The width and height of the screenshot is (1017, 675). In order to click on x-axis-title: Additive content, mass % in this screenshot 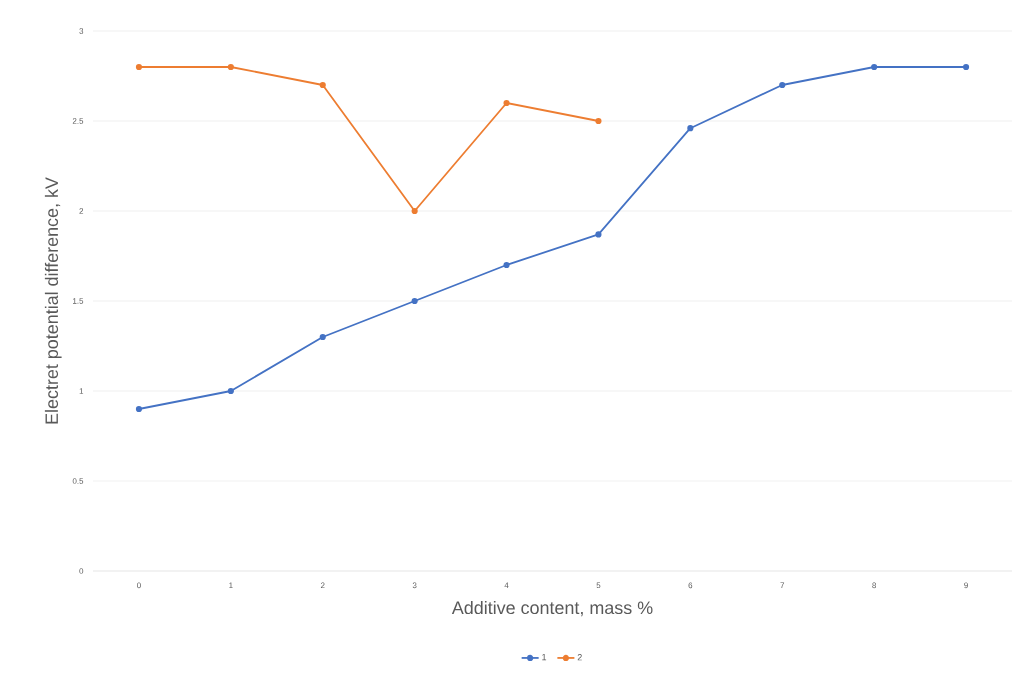, I will do `click(552, 608)`.